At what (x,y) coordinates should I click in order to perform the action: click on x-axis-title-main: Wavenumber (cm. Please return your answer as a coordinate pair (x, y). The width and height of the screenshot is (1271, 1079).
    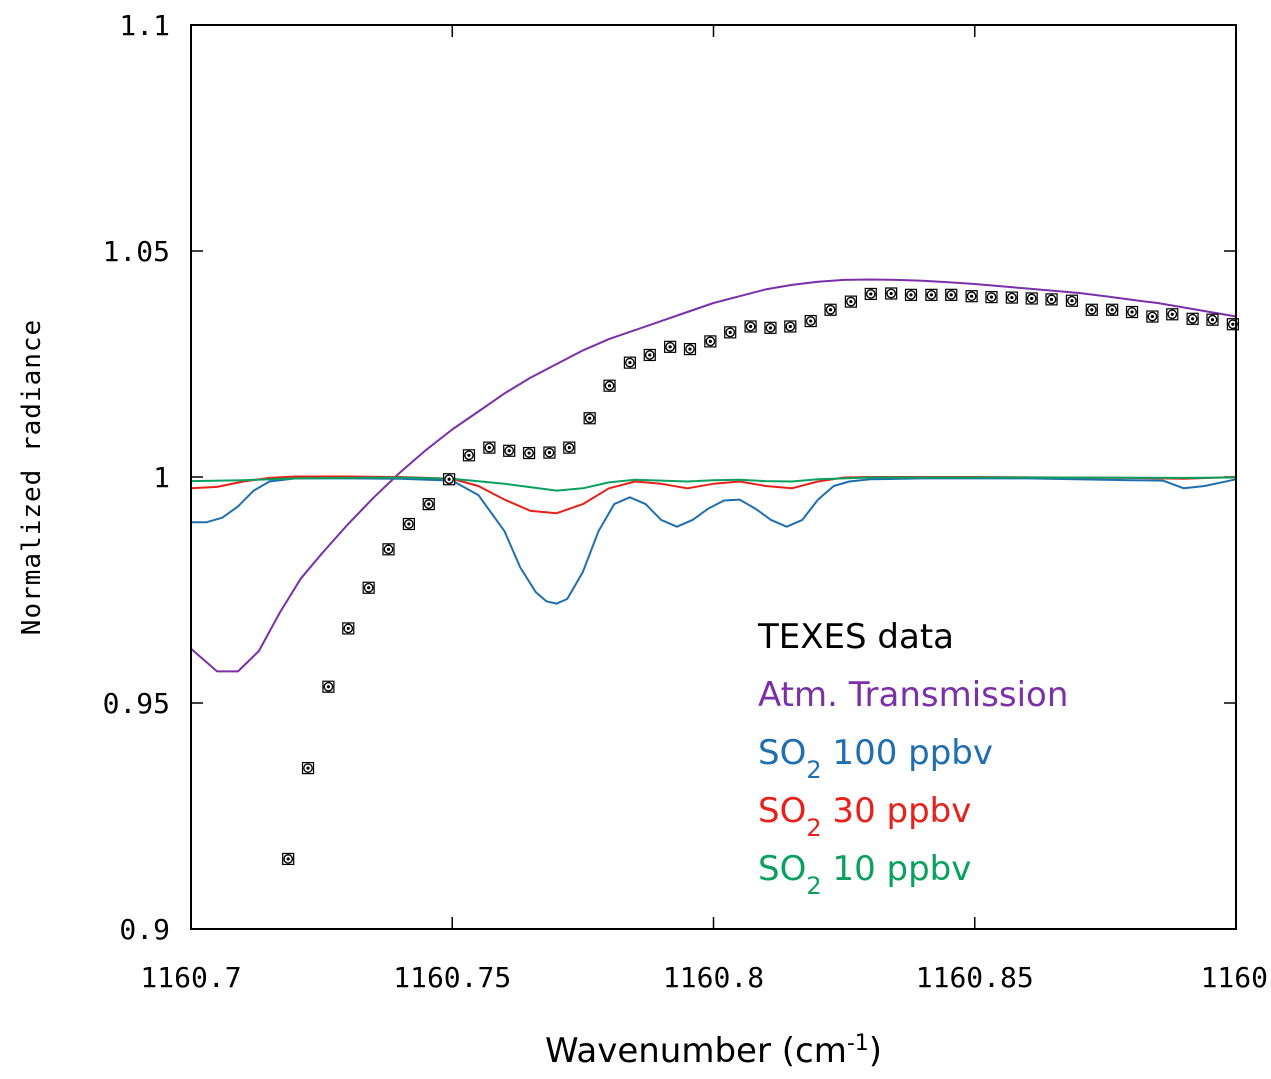
    Looking at the image, I should click on (696, 1051).